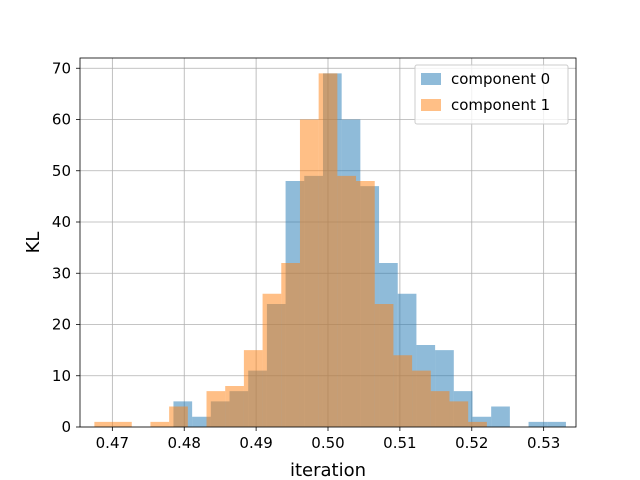 Image resolution: width=640 pixels, height=480 pixels. What do you see at coordinates (66, 247) in the screenshot?
I see `y-axis: 0 10 20 30 40 50 60 70` at bounding box center [66, 247].